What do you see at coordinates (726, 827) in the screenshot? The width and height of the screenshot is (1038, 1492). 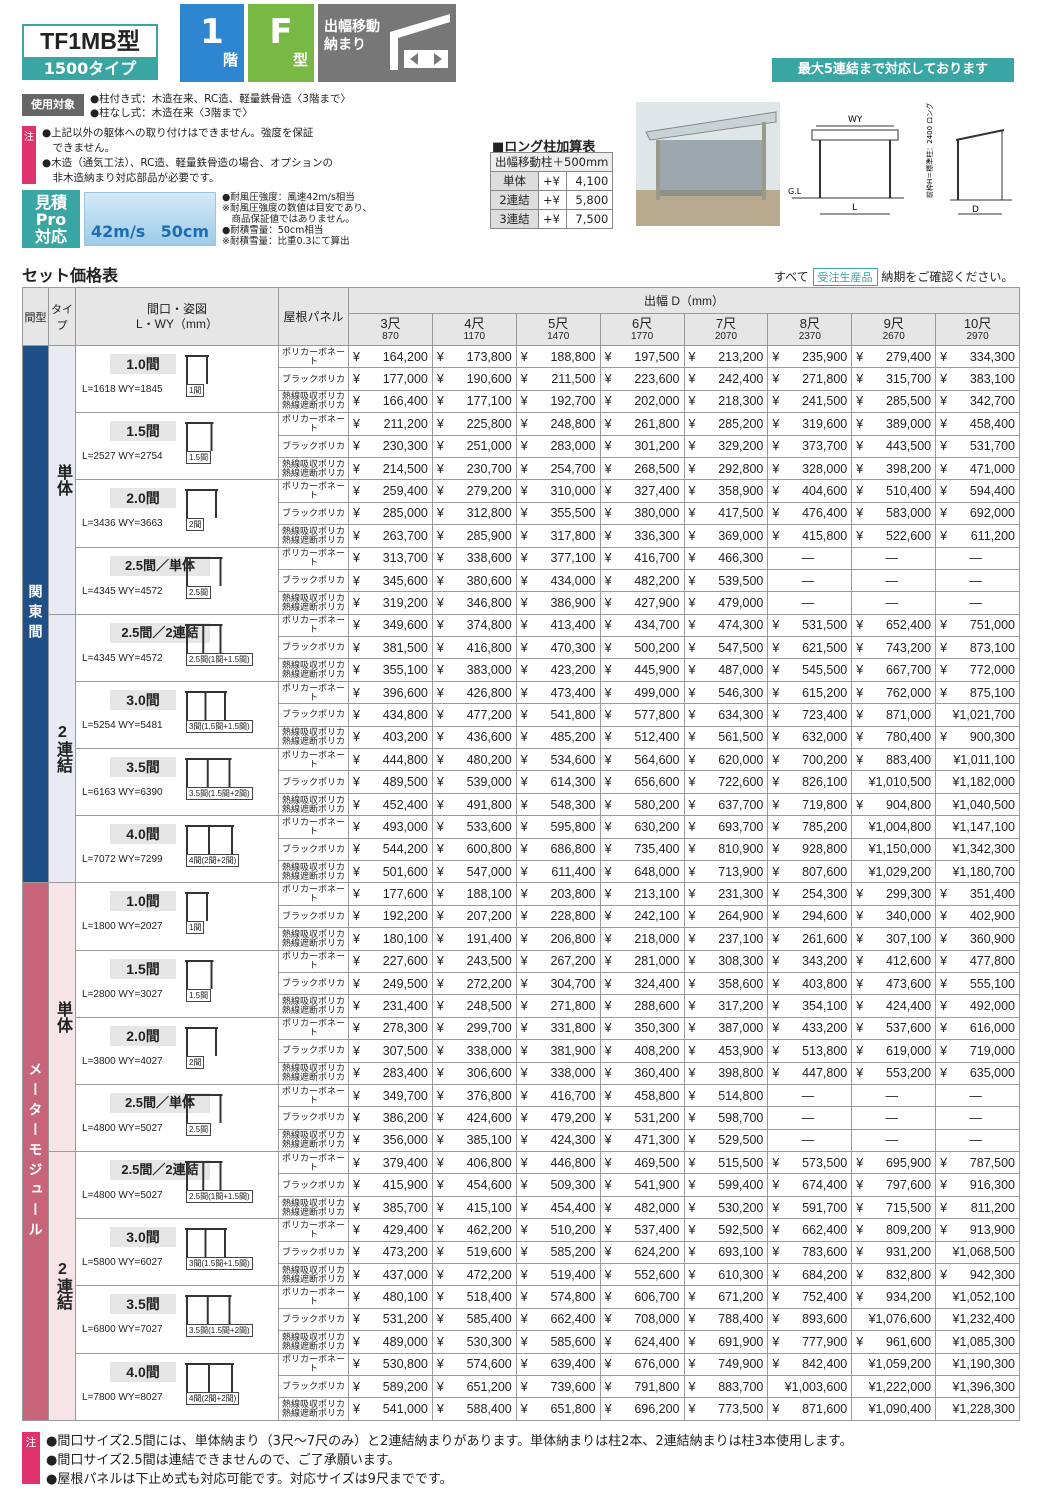 I see `price-cell: ¥693,700` at bounding box center [726, 827].